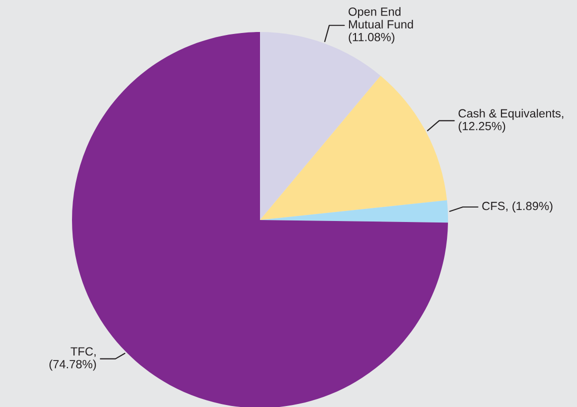 The height and width of the screenshot is (407, 577). I want to click on slice-label: TFC, (74.78%), so click(72, 359).